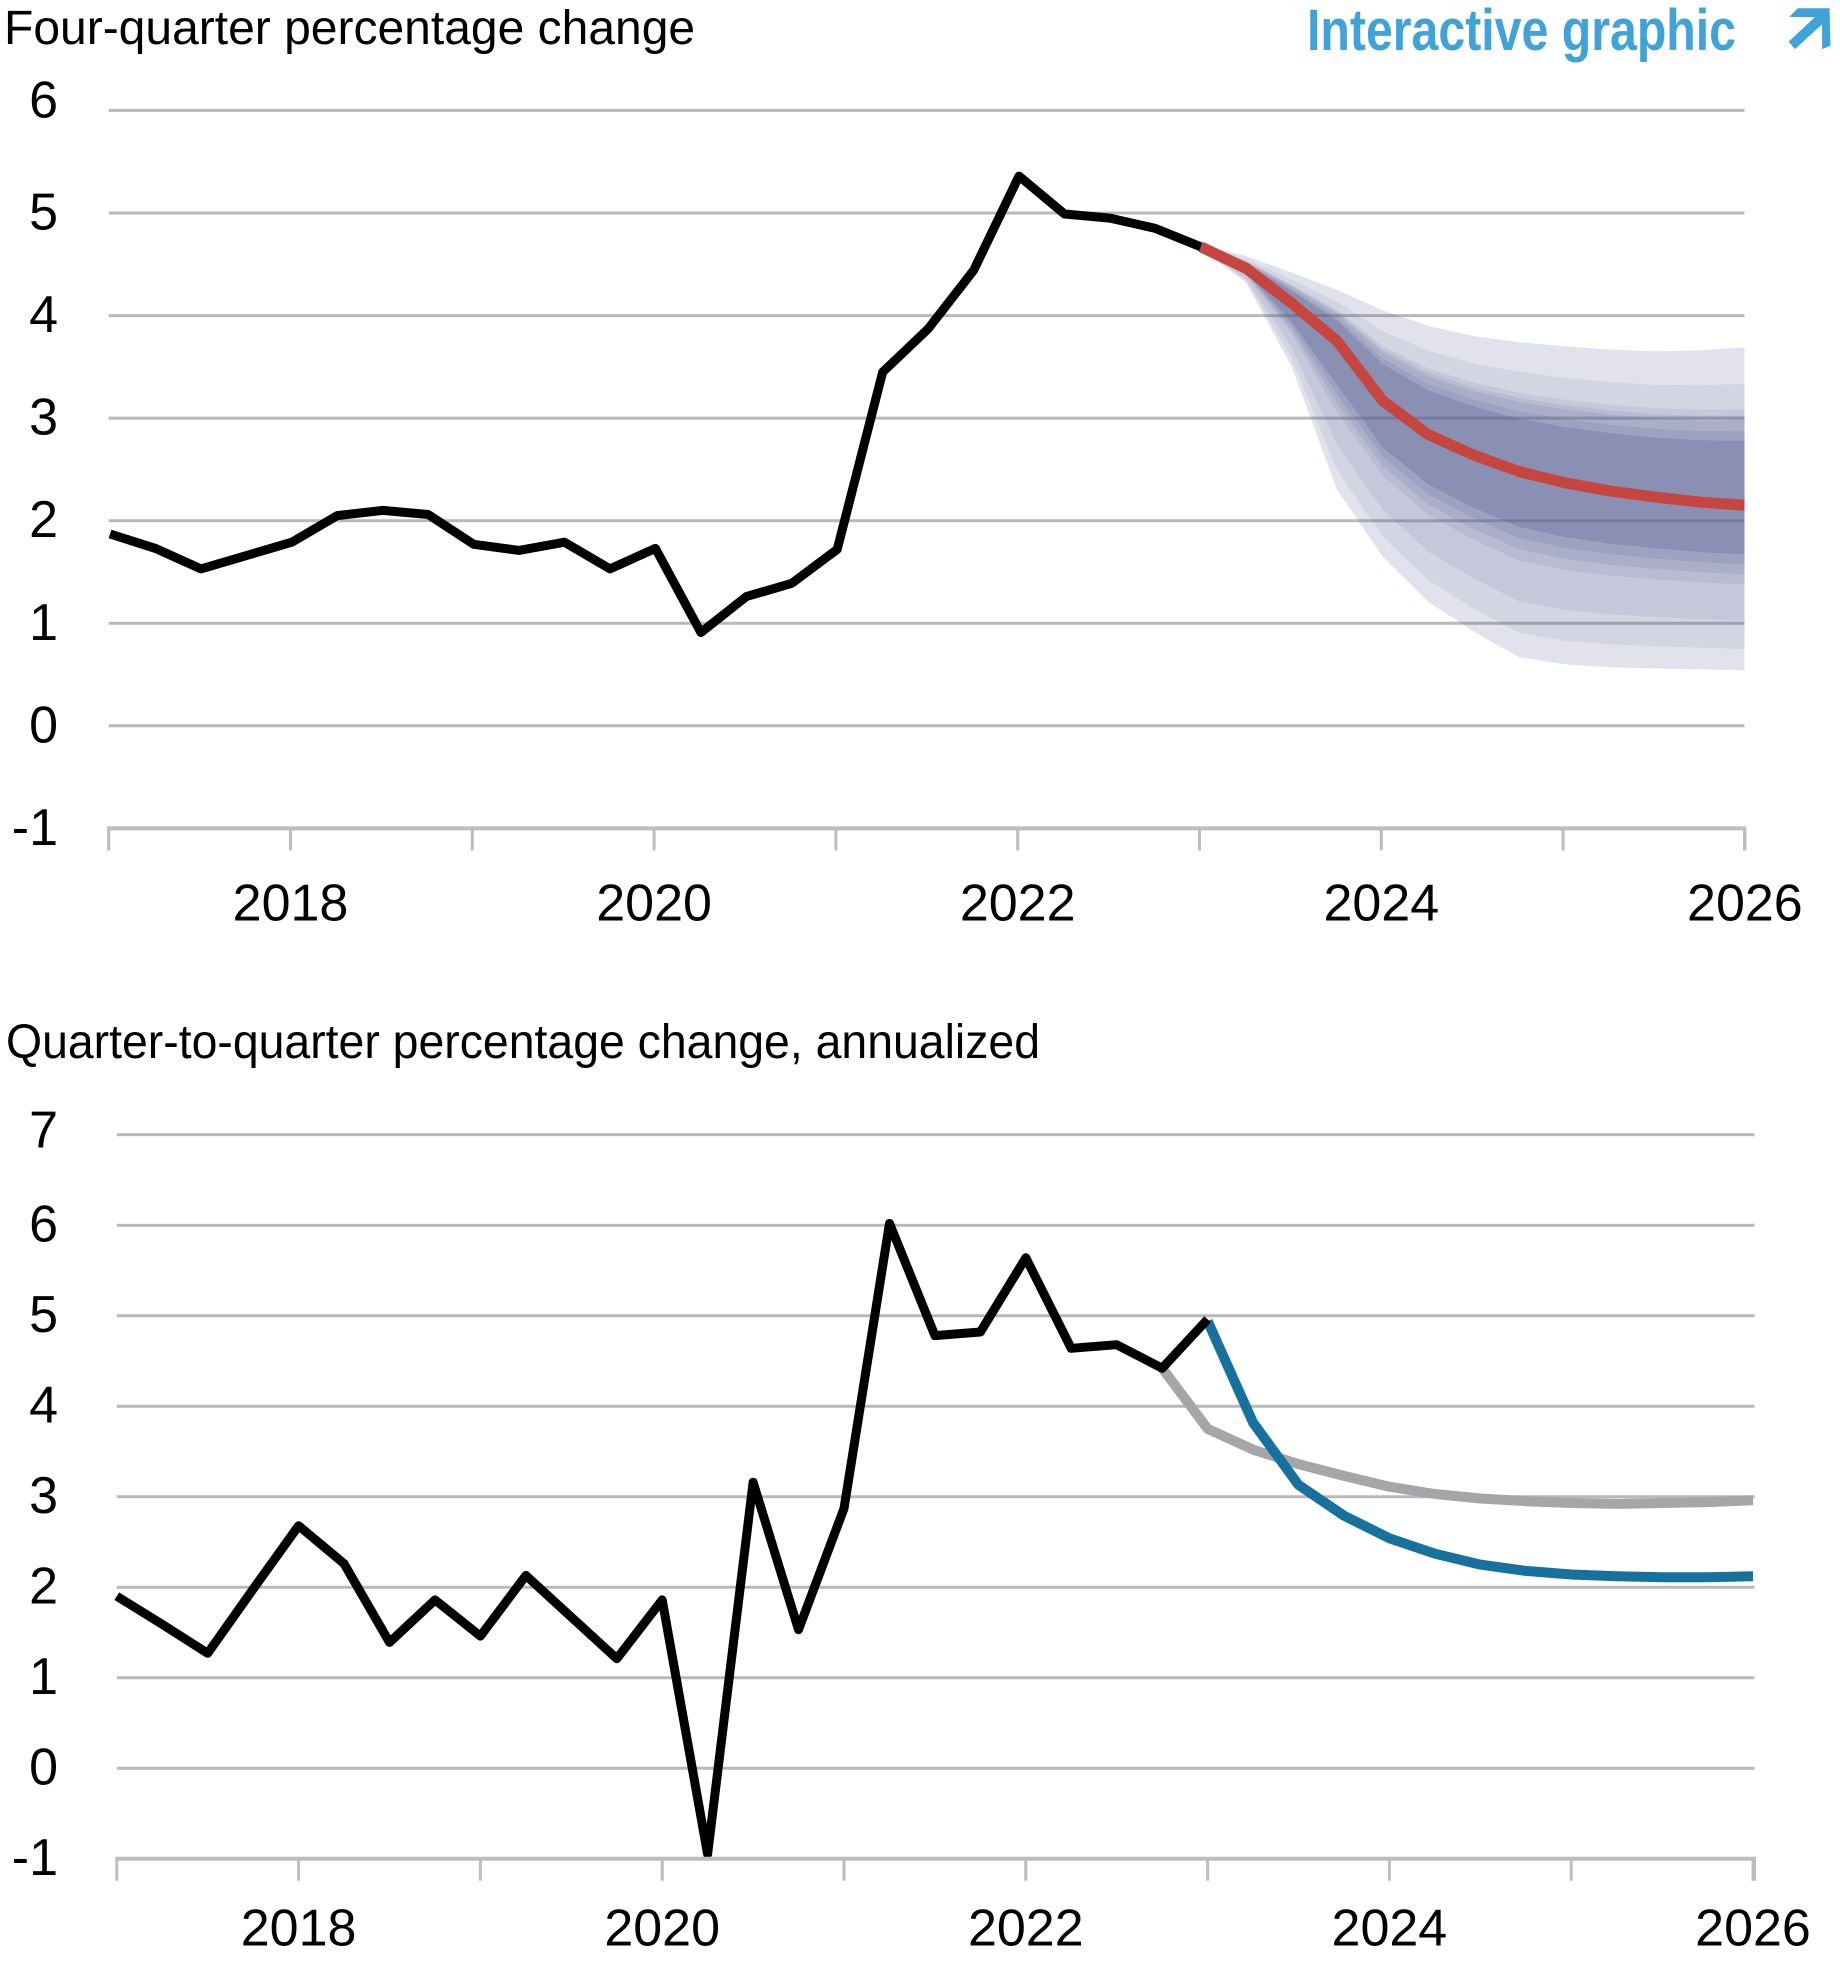  What do you see at coordinates (43, 1131) in the screenshot?
I see `svg-text: 7` at bounding box center [43, 1131].